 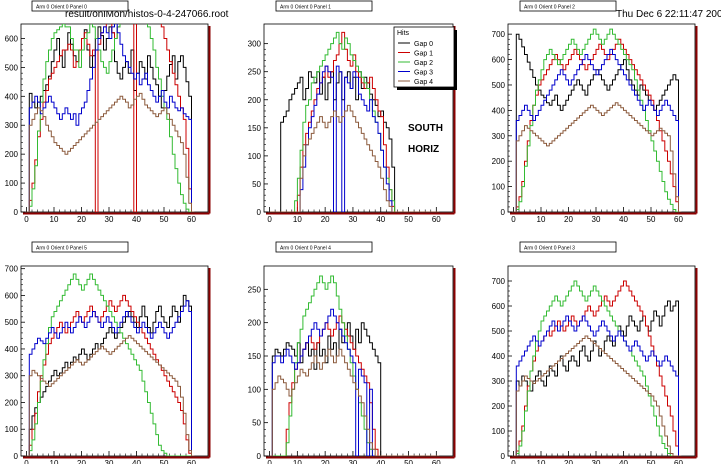 I want to click on panel-title: Arm 0 Orient 0 Panel 0, so click(x=80, y=6).